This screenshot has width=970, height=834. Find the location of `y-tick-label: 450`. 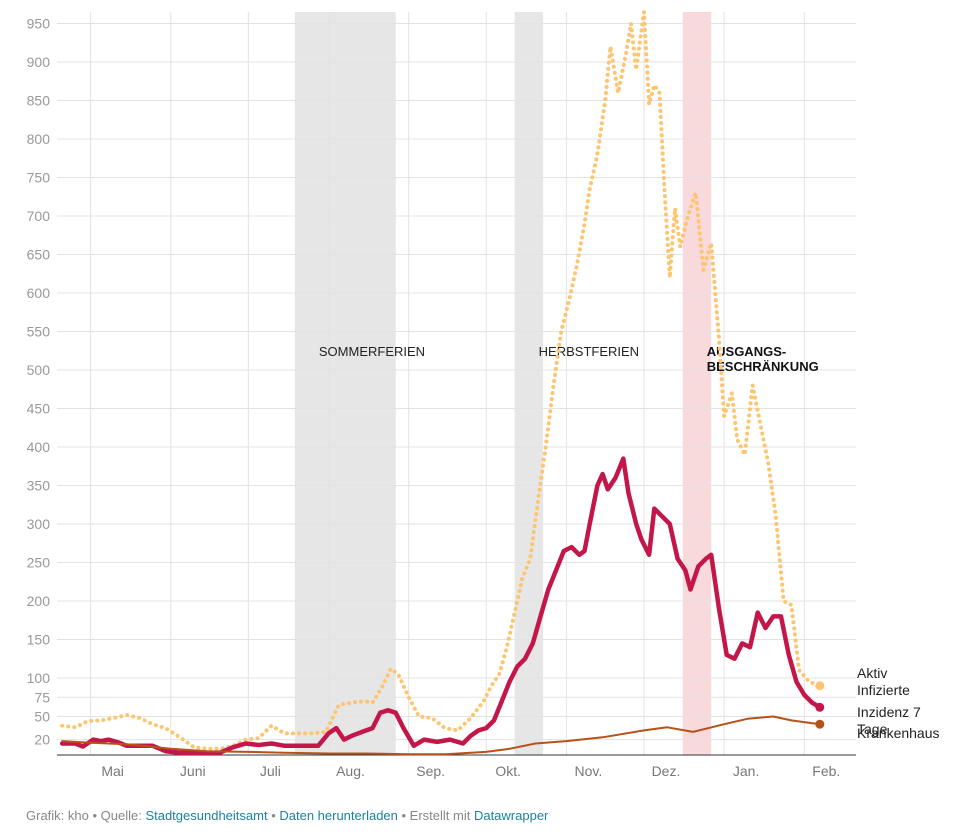

y-tick-label: 450 is located at coordinates (39, 409).